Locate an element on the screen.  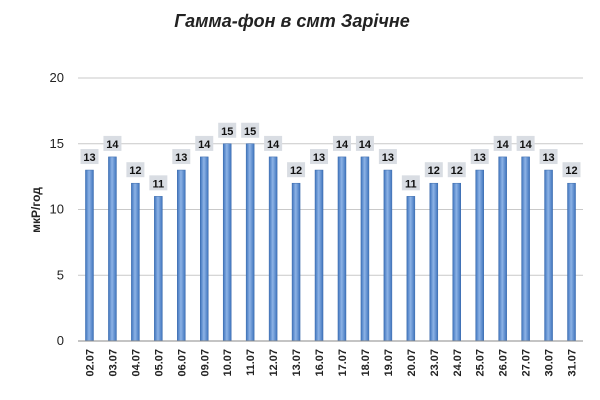
x-tick-label: 27.07 is located at coordinates (527, 363).